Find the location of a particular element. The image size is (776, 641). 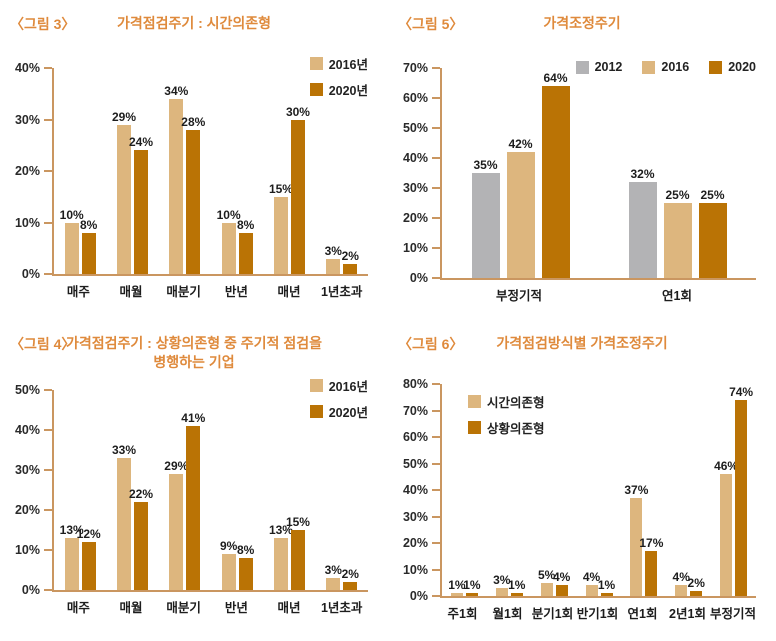

bar-groups: 10% 8% 29% 24% 34% 28% 10% 8% 15% 30% 3% 2% is located at coordinates (211, 171).